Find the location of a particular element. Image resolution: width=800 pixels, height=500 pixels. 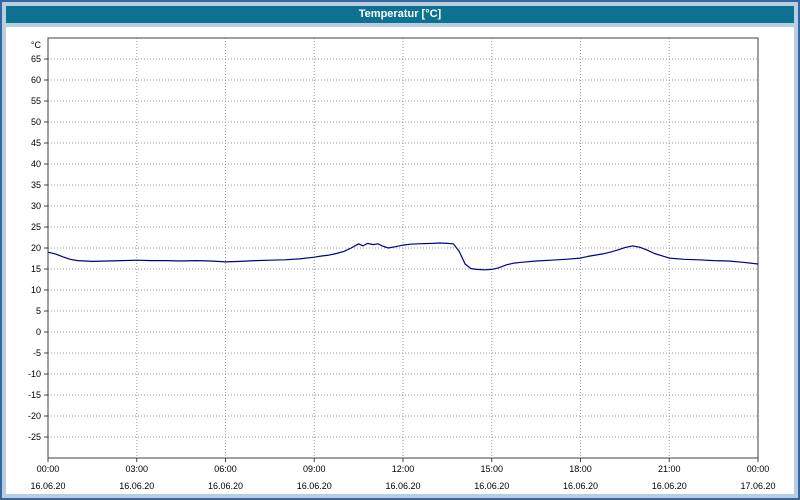

x-time-label: 06:00 is located at coordinates (225, 469).